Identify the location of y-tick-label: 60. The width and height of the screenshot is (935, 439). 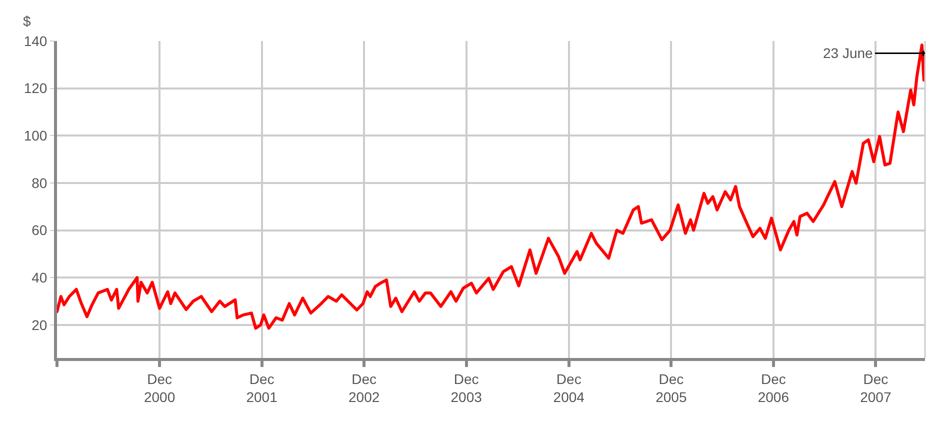
(40, 230).